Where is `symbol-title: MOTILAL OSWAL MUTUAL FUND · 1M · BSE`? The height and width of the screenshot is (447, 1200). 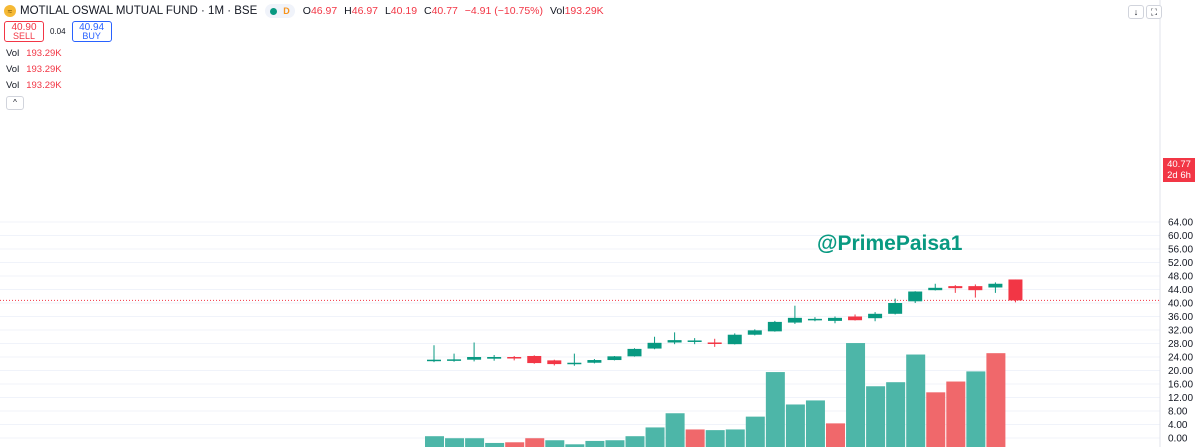
symbol-title: MOTILAL OSWAL MUTUAL FUND · 1M · BSE is located at coordinates (139, 11).